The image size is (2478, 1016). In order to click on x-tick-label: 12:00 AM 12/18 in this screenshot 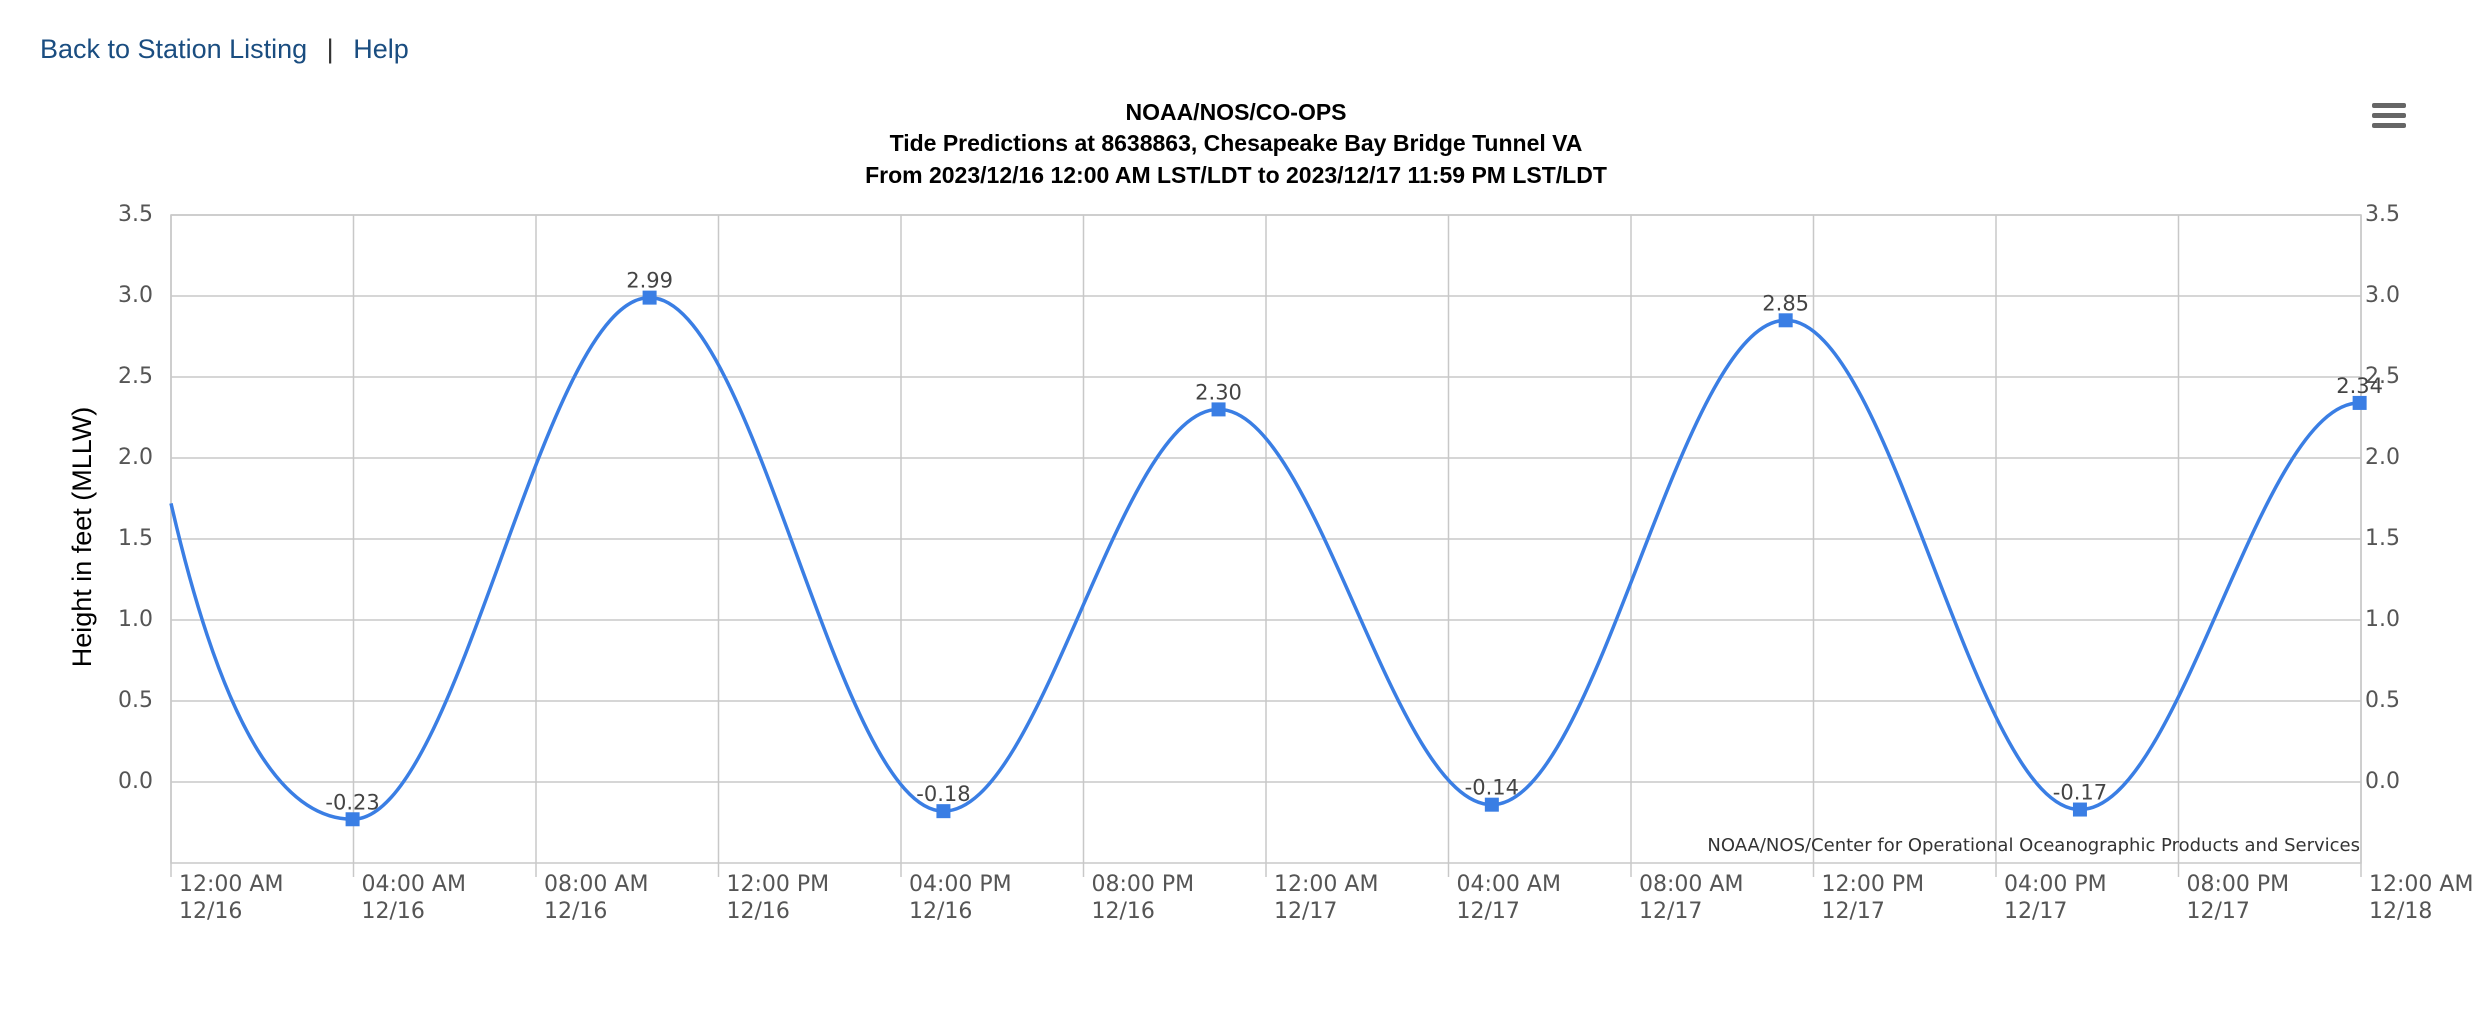, I will do `click(2421, 898)`.